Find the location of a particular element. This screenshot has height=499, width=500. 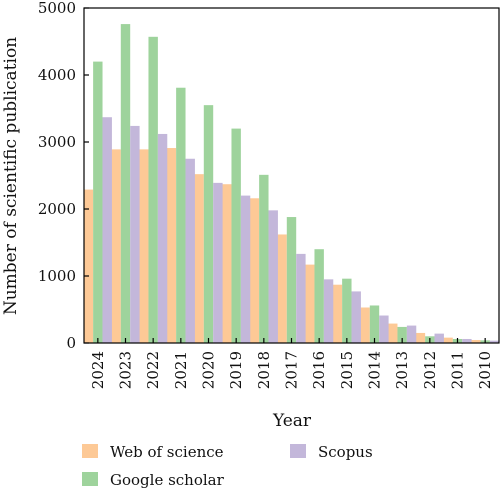

bar-google-scholar-2021 is located at coordinates (181, 215).